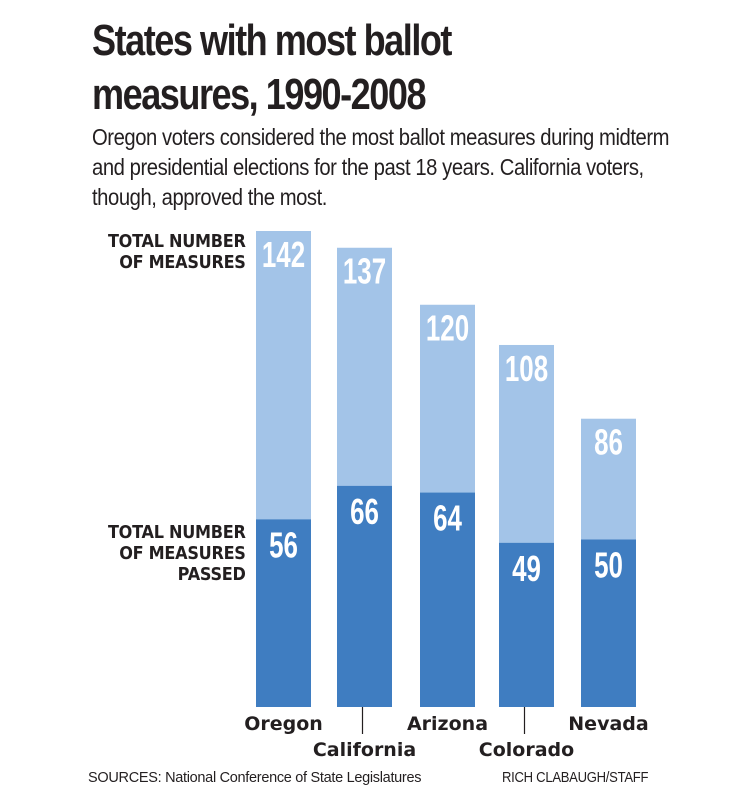 Image resolution: width=753 pixels, height=800 pixels. I want to click on label-passed-california: 66, so click(364, 512).